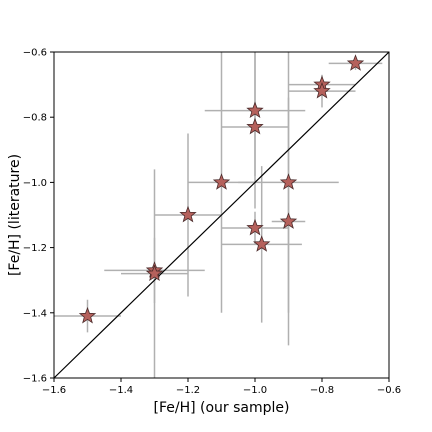  I want to click on y-tick-label: −1.4, so click(35, 313).